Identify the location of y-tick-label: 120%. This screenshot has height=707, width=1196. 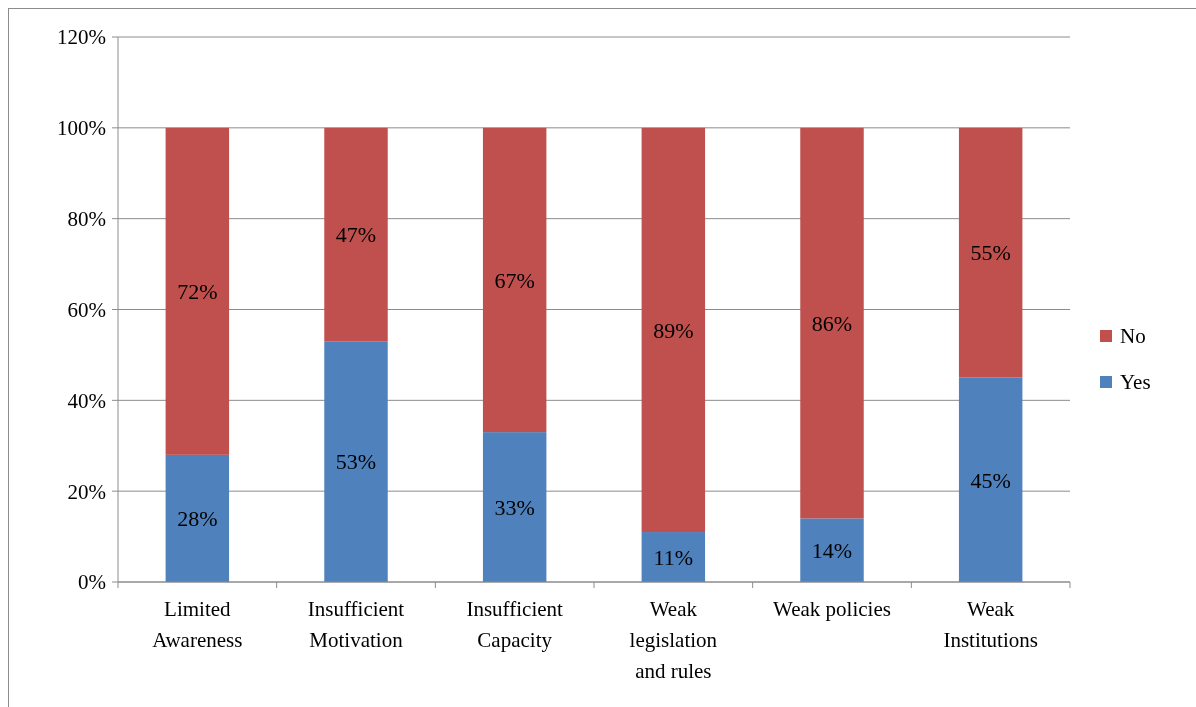
(81, 37).